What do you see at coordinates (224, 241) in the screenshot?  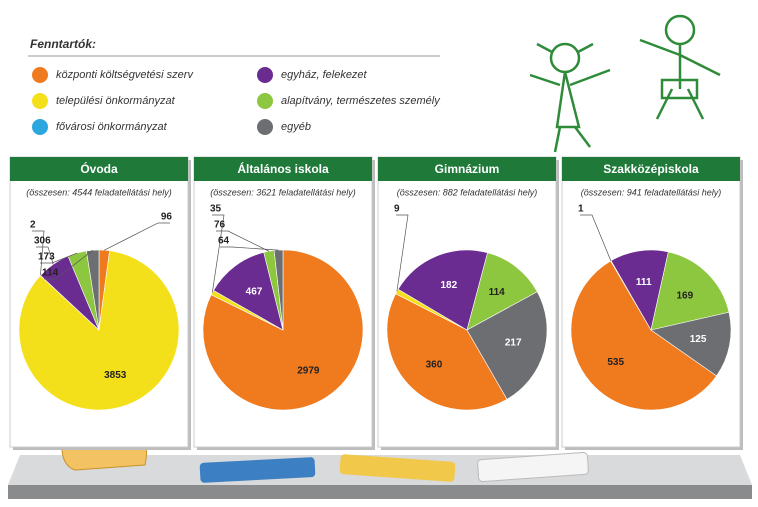 I see `data-label: 64` at bounding box center [224, 241].